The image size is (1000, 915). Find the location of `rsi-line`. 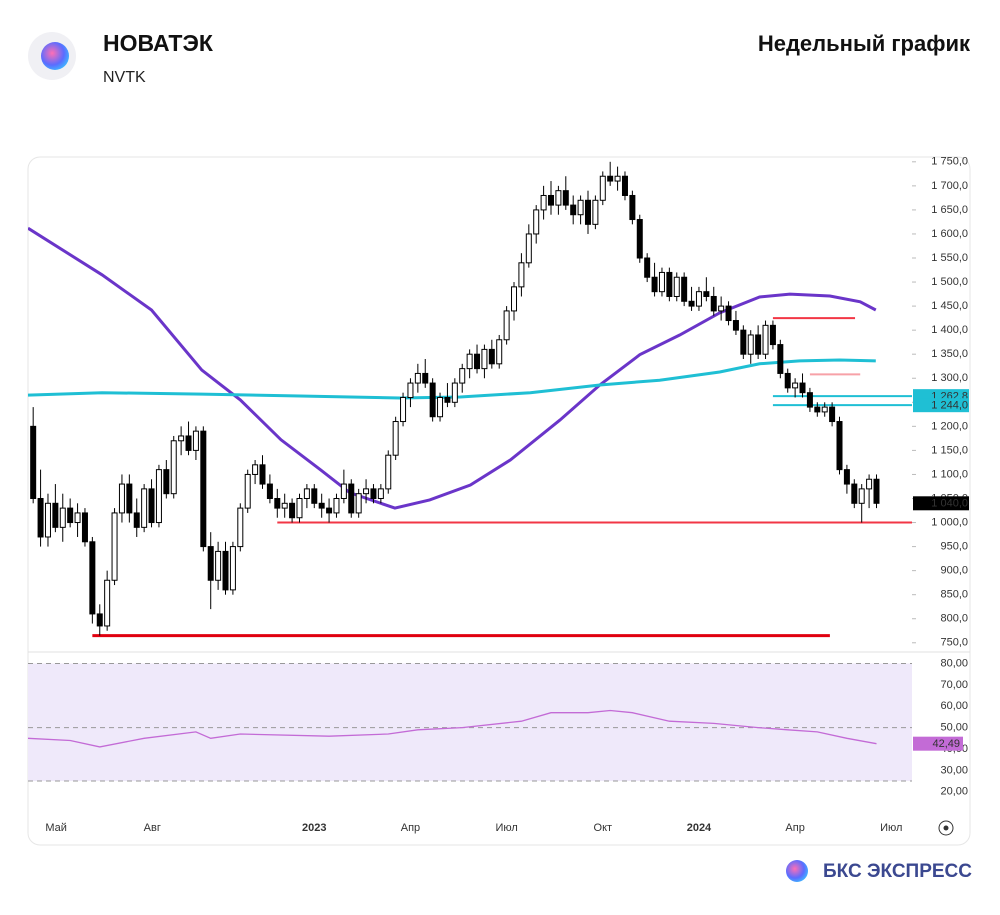

rsi-line is located at coordinates (452, 728).